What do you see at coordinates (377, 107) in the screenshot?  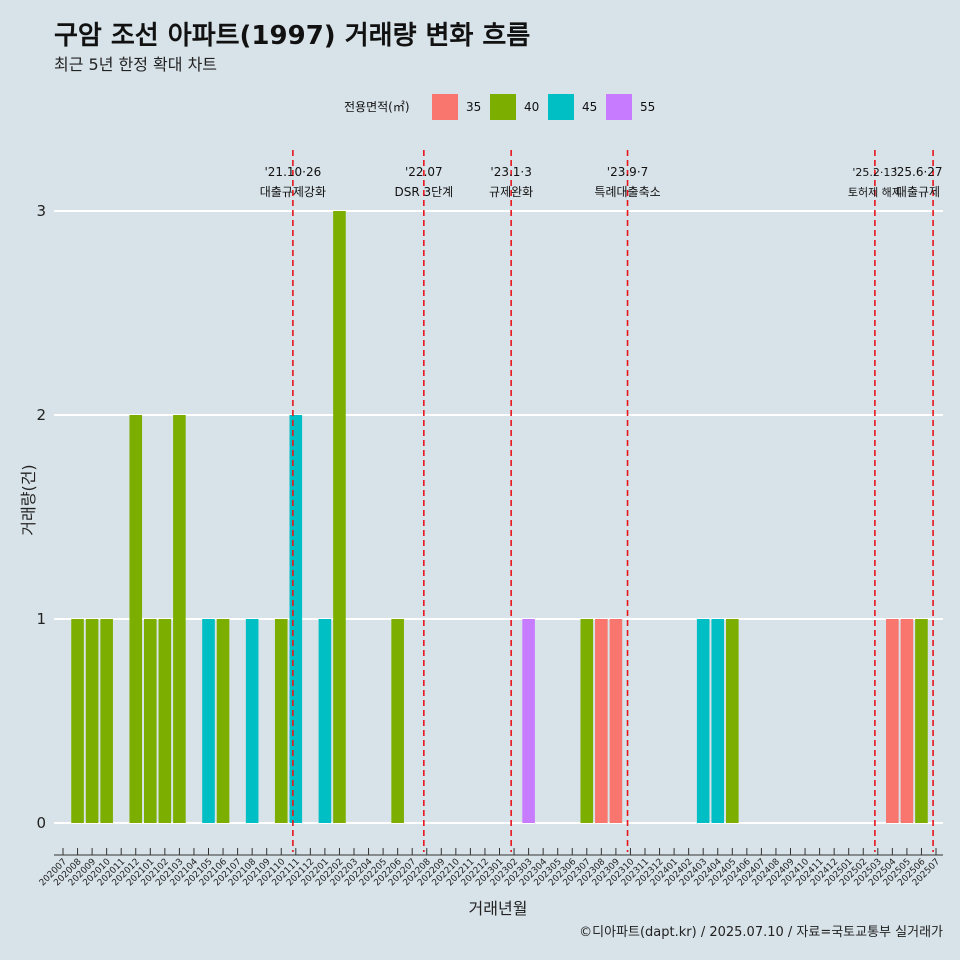 I see `legend-title: 전용면적(㎡)` at bounding box center [377, 107].